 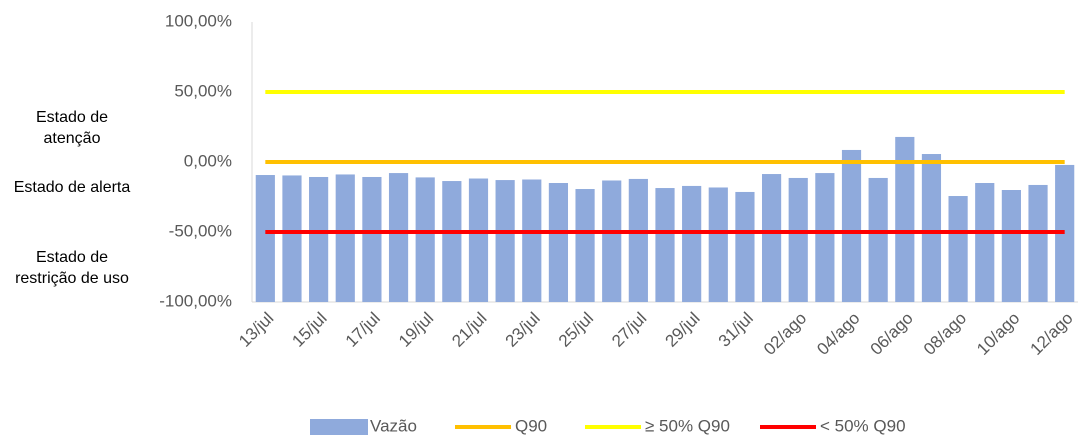 What do you see at coordinates (200, 230) in the screenshot?
I see `y-tick-label: -50,00%` at bounding box center [200, 230].